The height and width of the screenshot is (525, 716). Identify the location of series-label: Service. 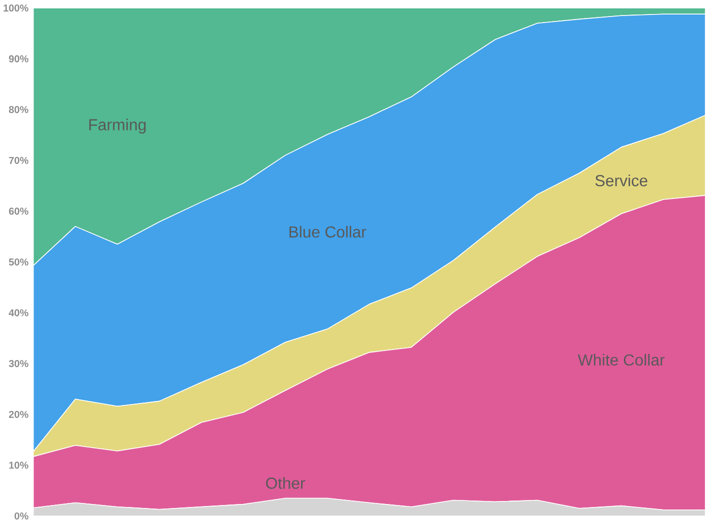
(621, 180).